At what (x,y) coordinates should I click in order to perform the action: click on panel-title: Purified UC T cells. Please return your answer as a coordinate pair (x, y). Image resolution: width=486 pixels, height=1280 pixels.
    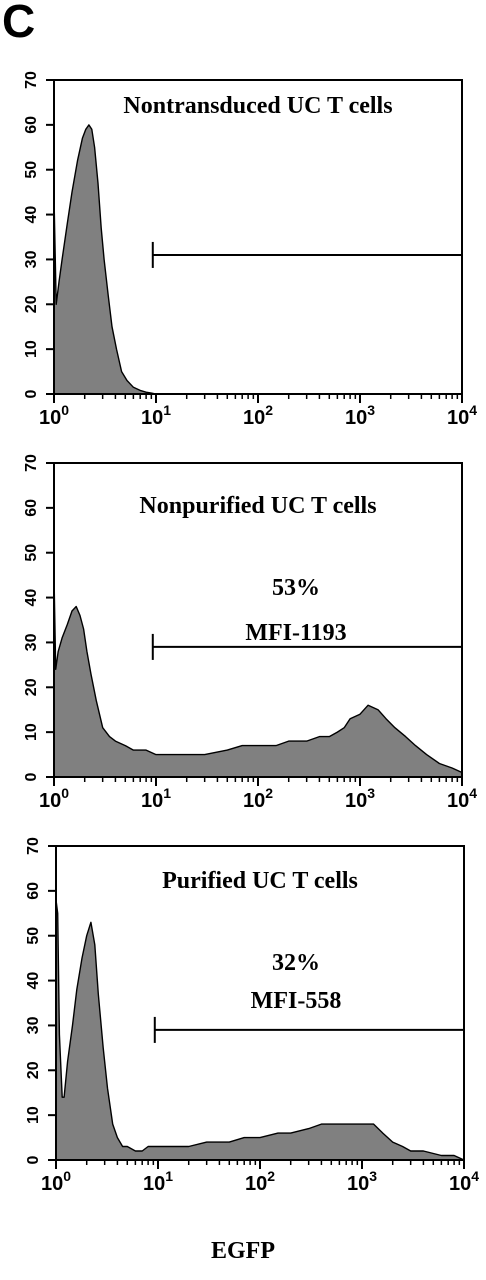
    Looking at the image, I should click on (260, 881).